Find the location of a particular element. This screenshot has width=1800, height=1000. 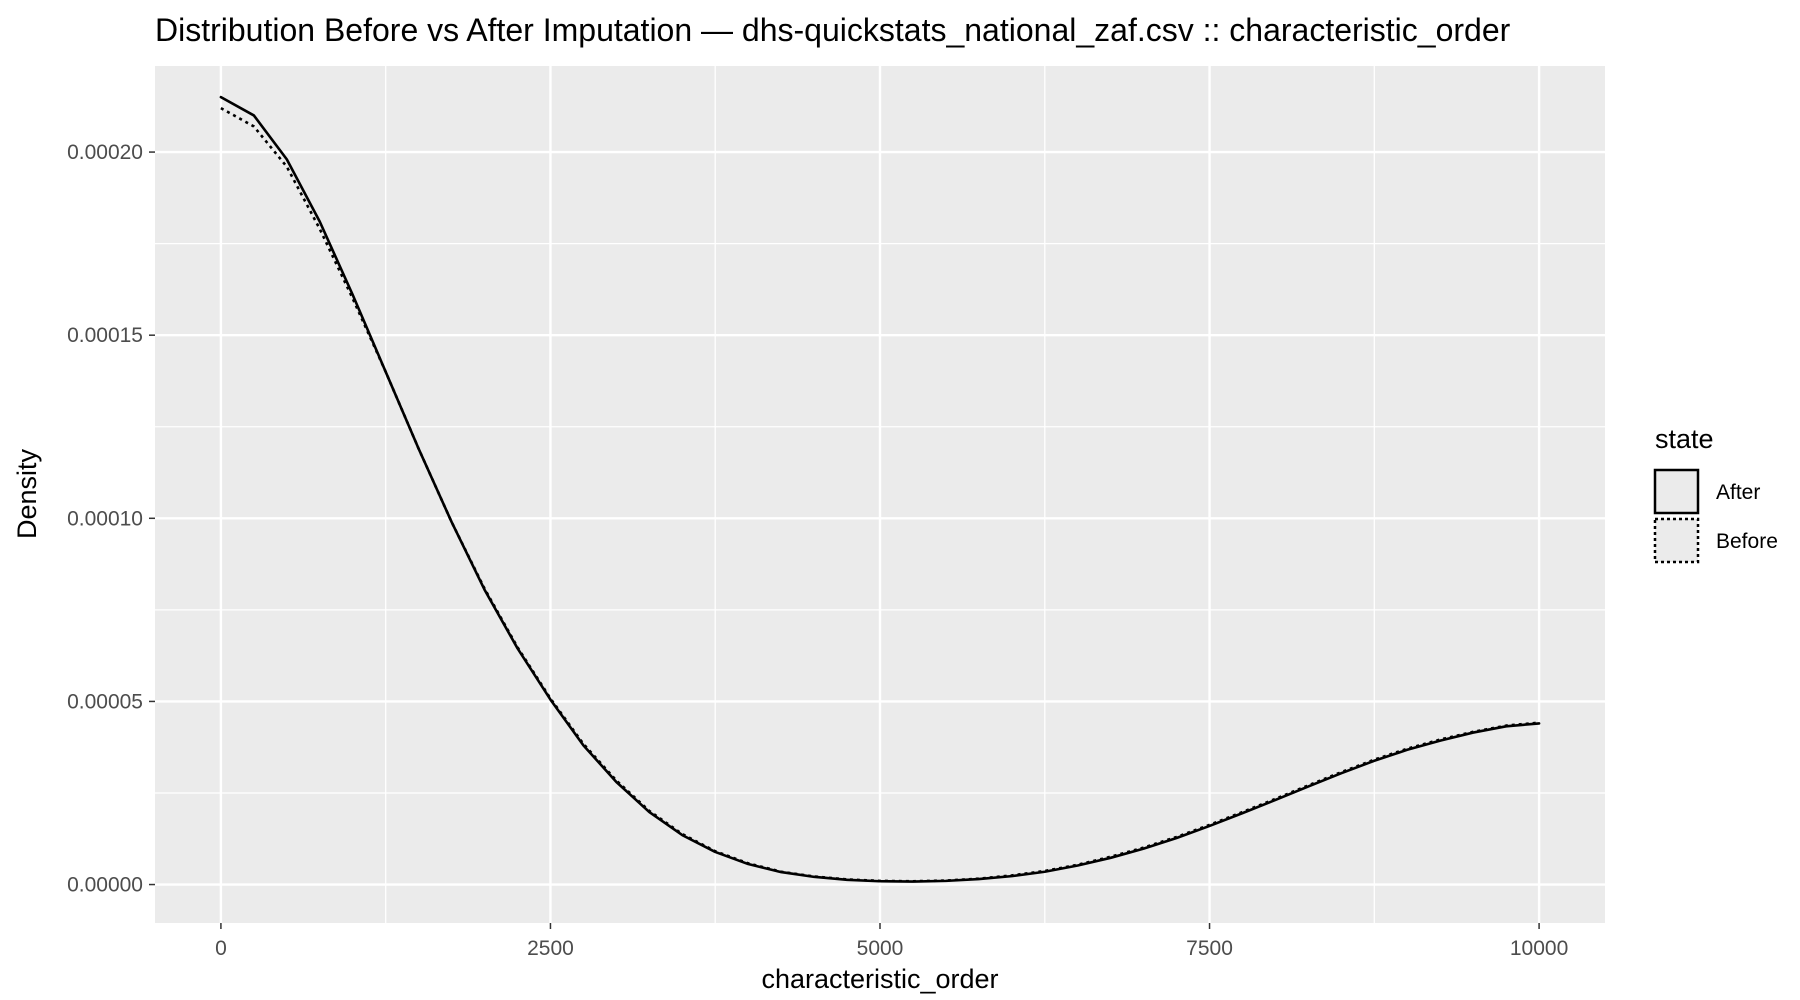

y-tick-label: 0.00000 is located at coordinates (105, 885).